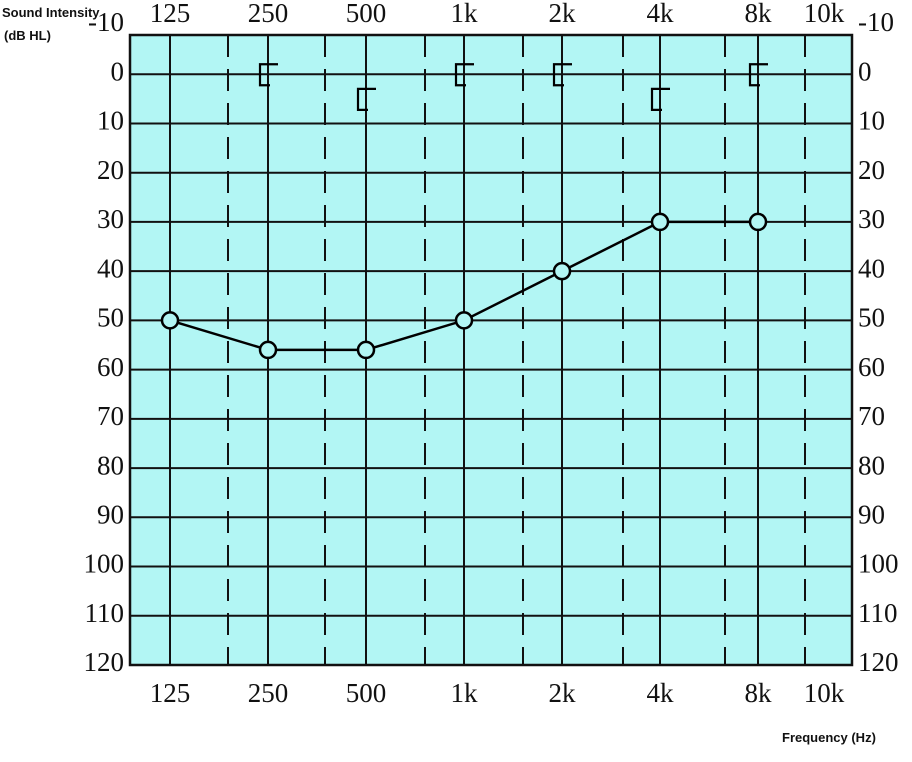  Describe the element at coordinates (268, 693) in the screenshot. I see `x-tick-label: 250` at that location.